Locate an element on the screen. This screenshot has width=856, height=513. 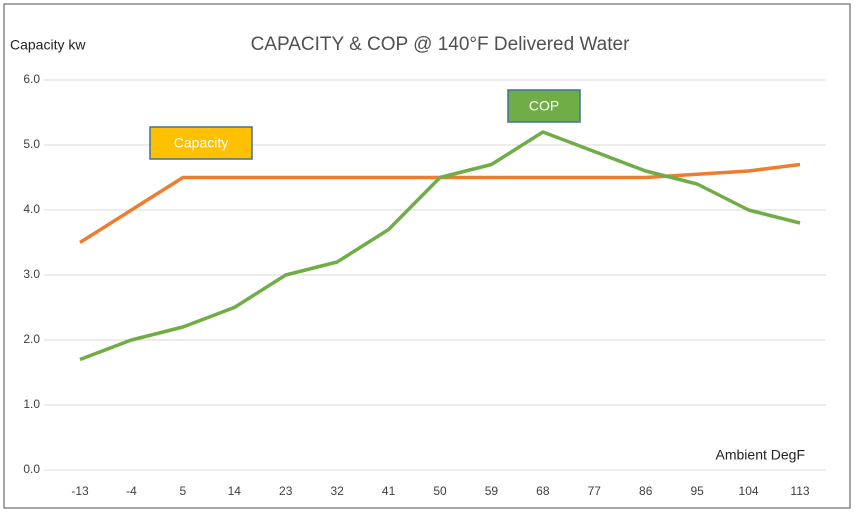
x-tick-label: 104 is located at coordinates (749, 491).